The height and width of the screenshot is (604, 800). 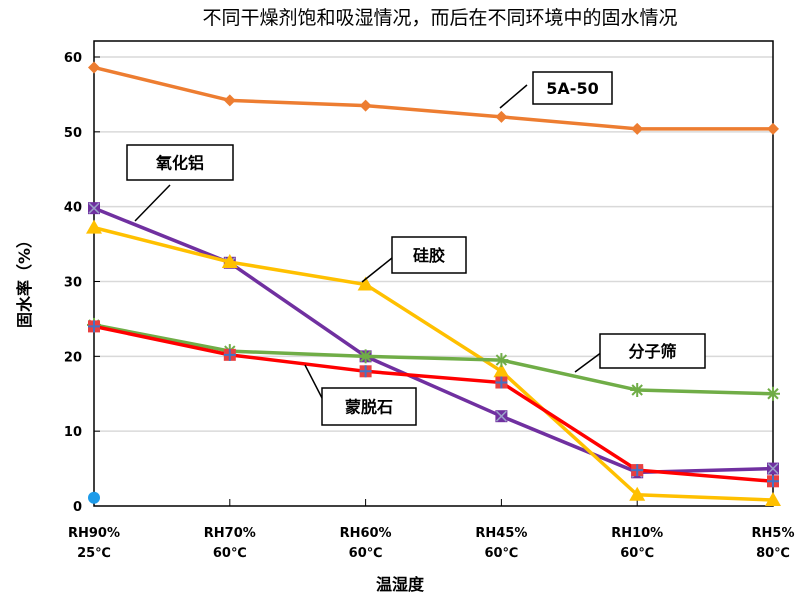 I want to click on series-label: 蒙脱石, so click(x=369, y=407).